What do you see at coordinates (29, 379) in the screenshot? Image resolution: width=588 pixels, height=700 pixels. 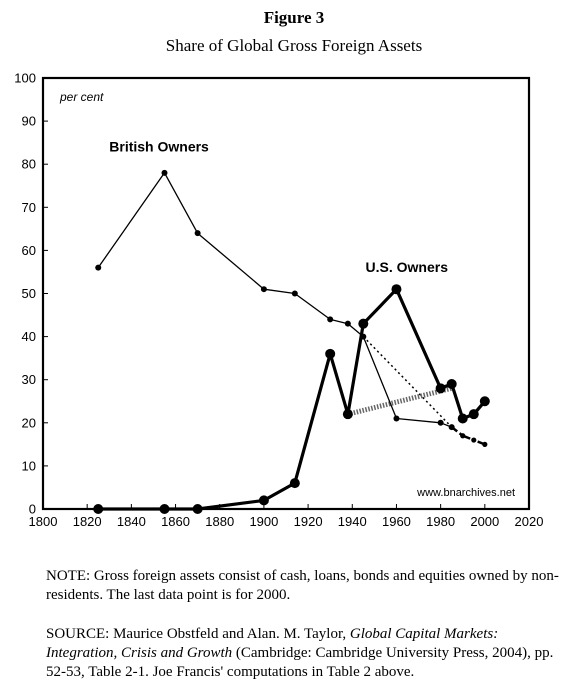 I see `y-tick-label: 30` at bounding box center [29, 379].